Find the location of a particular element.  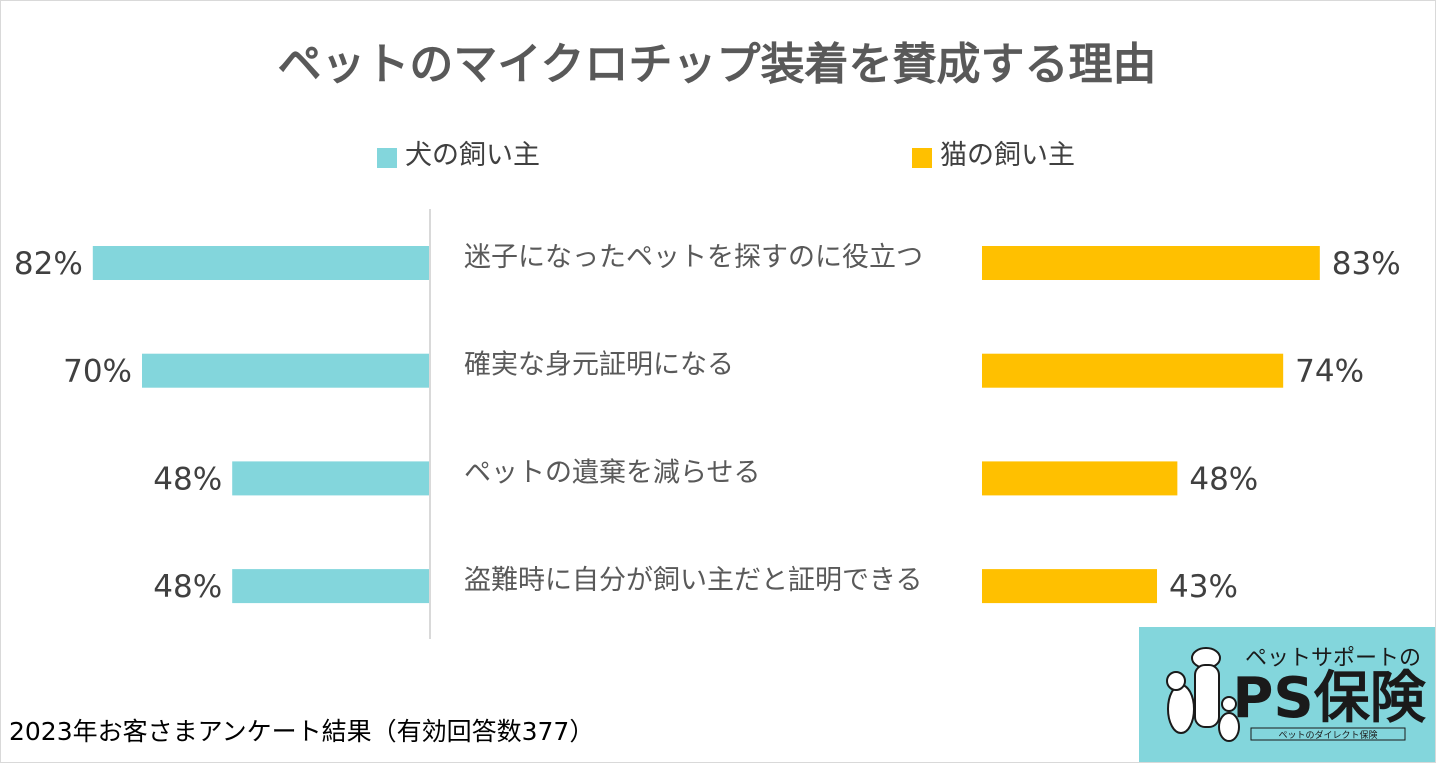

value-label-dog-2: 48% is located at coordinates (187, 479).